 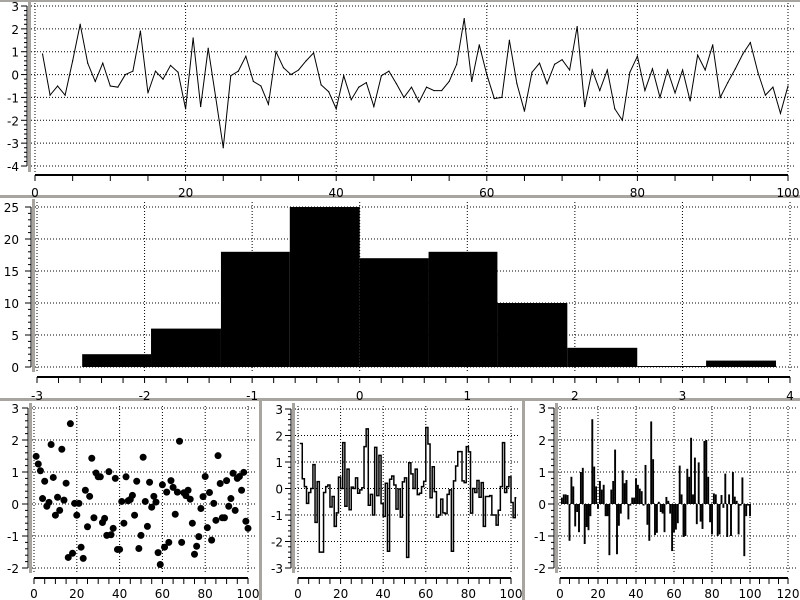 What do you see at coordinates (15, 76) in the screenshot?
I see `y-tick-label: 0` at bounding box center [15, 76].